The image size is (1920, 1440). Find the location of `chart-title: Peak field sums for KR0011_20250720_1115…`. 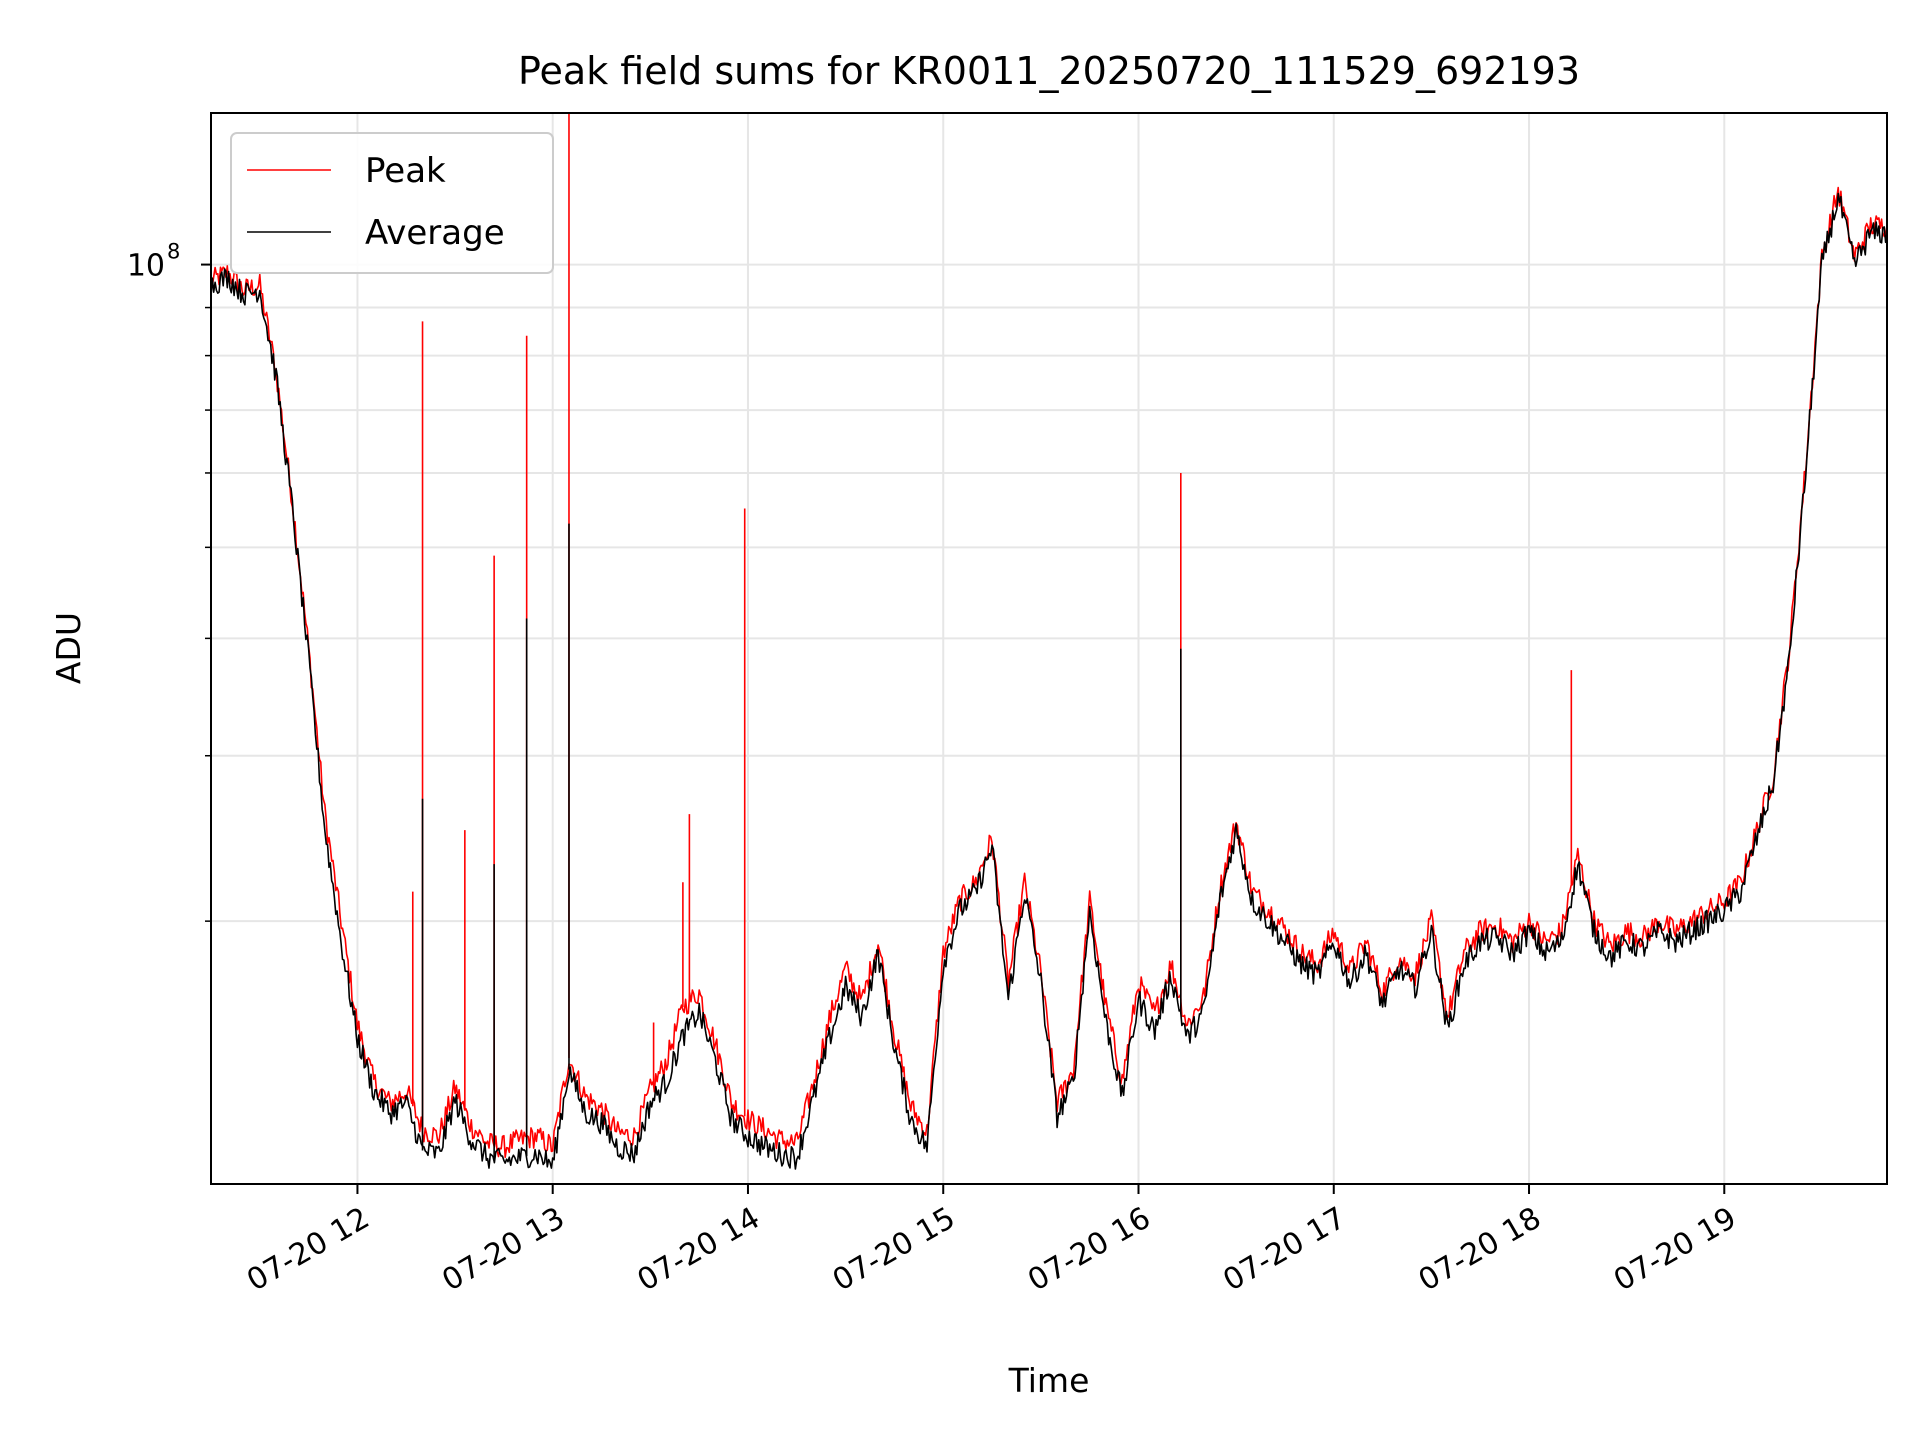

chart-title: Peak field sums for KR0011_20250720_1115… is located at coordinates (1049, 71).